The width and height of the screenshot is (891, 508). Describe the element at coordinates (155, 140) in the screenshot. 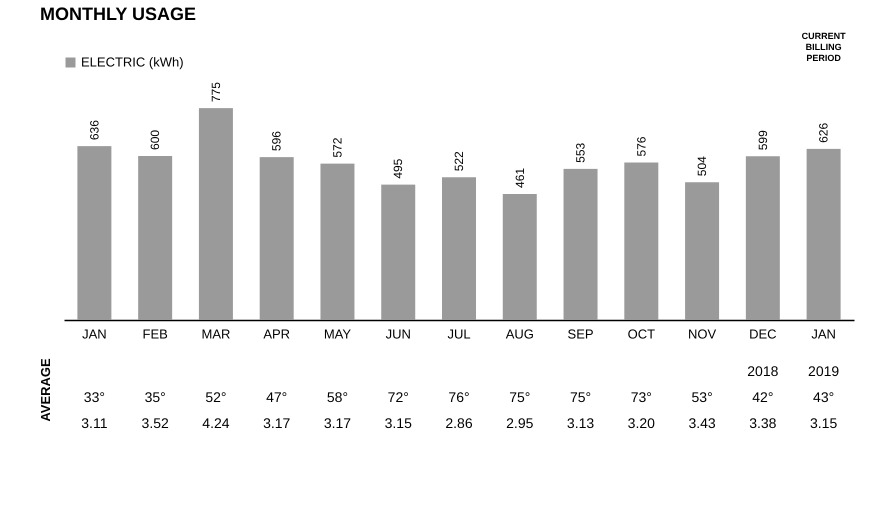

I see `data-label: 600` at that location.